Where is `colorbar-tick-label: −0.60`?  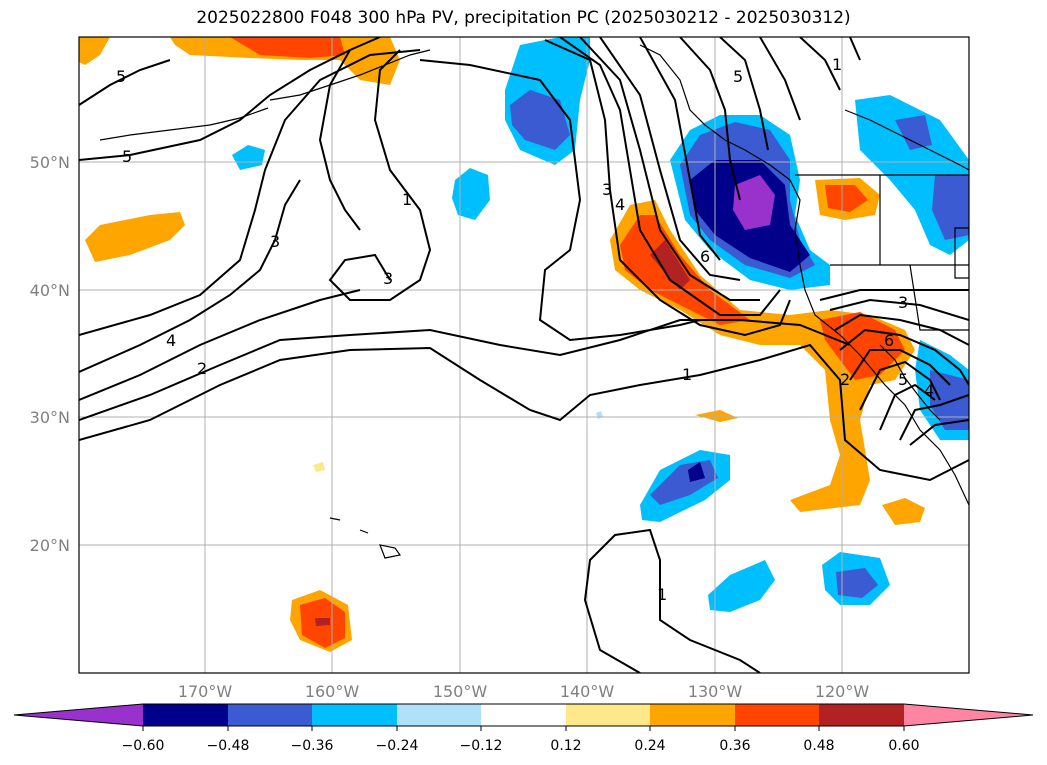
colorbar-tick-label: −0.60 is located at coordinates (143, 746).